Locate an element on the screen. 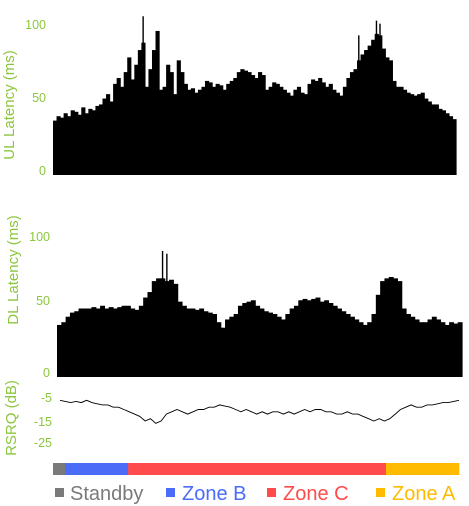  legend-label-zone-c: Zone C is located at coordinates (316, 494).